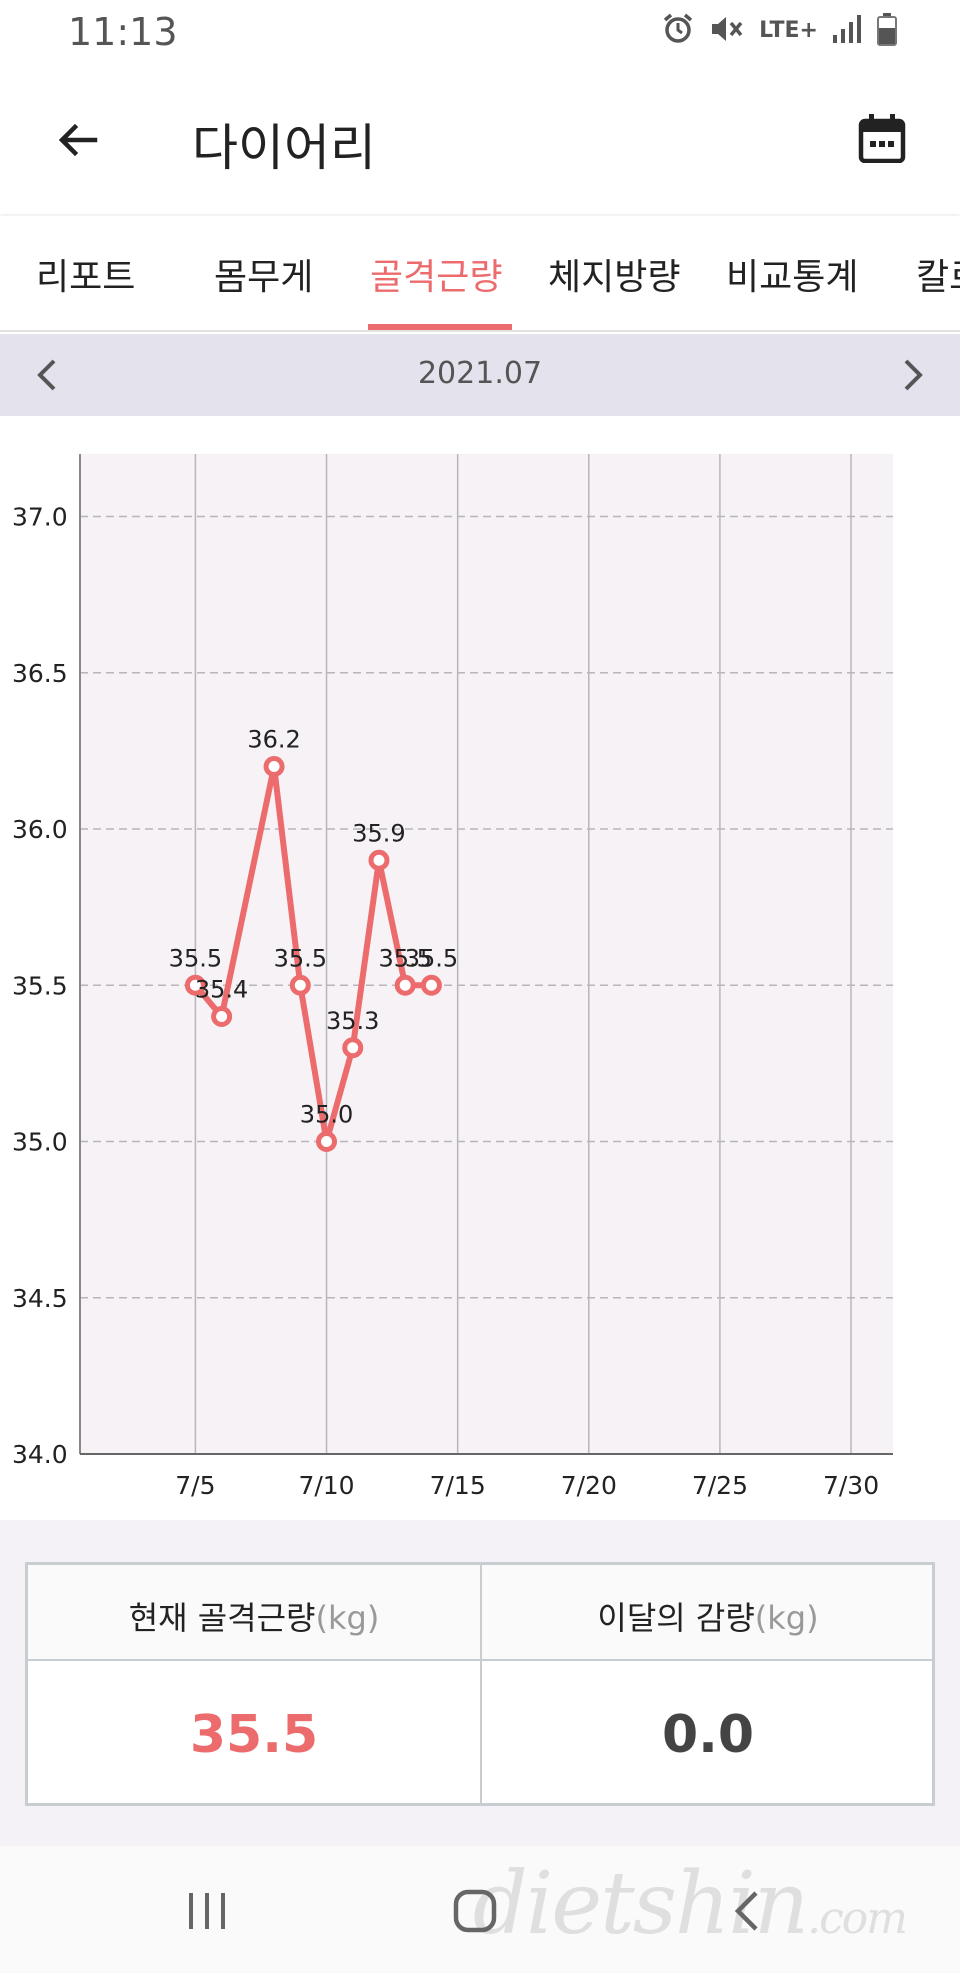 Image resolution: width=960 pixels, height=1973 pixels. I want to click on home-icon, so click(475, 1911).